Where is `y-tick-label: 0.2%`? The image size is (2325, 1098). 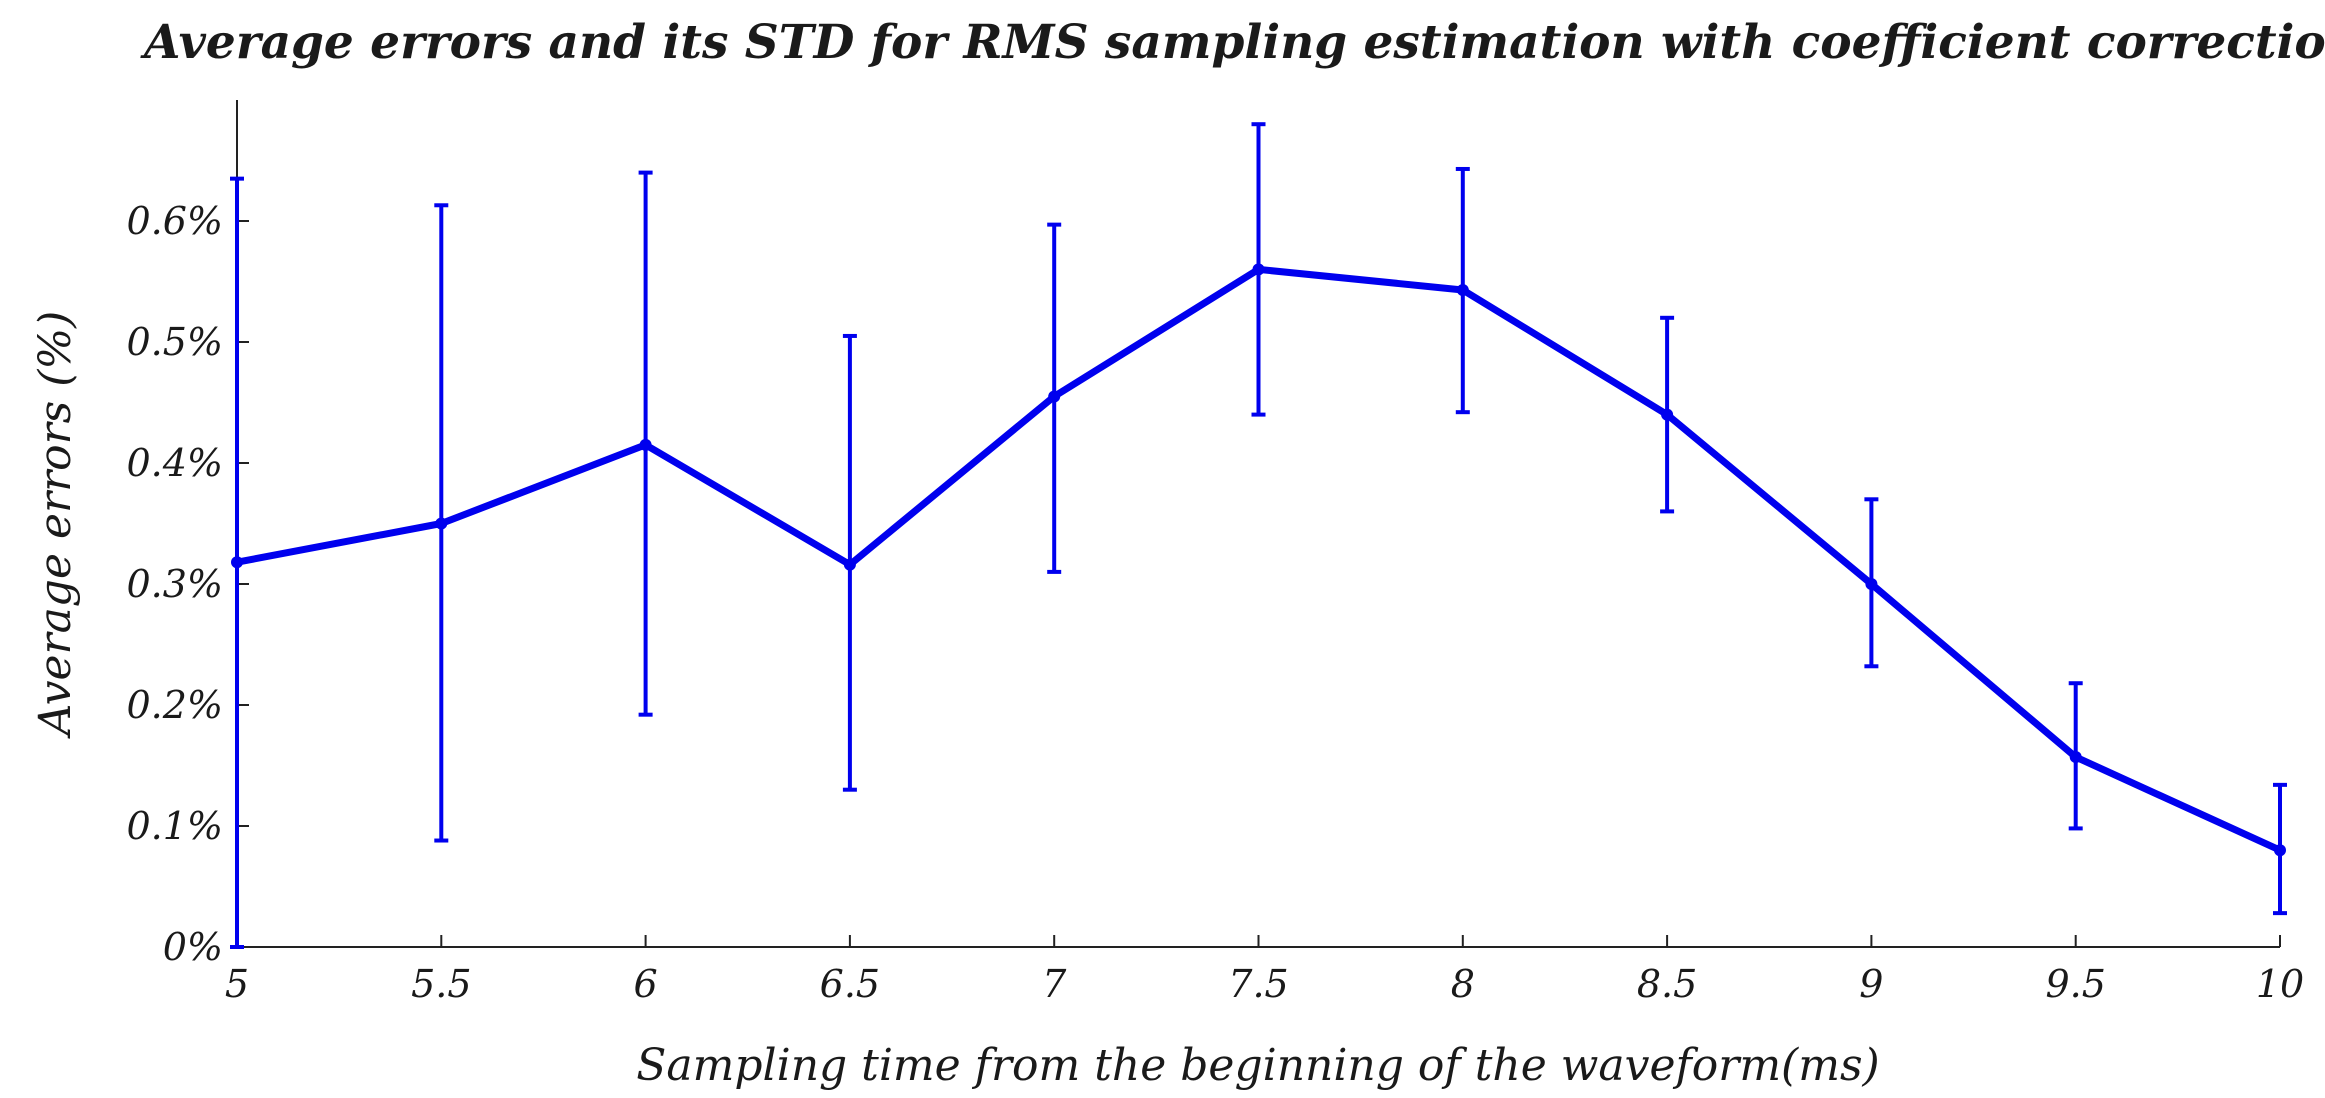 y-tick-label: 0.2% is located at coordinates (174, 705).